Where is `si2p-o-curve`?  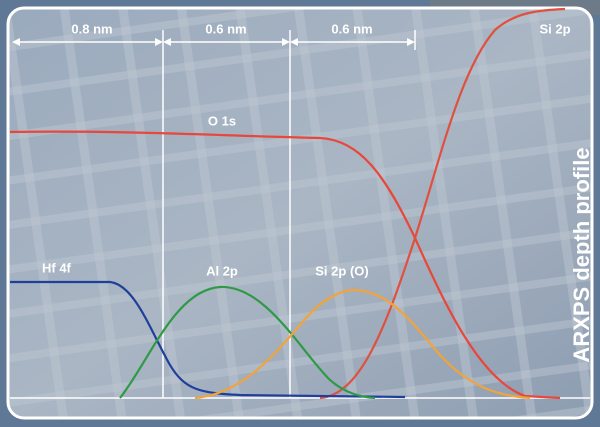 si2p-o-curve is located at coordinates (362, 344).